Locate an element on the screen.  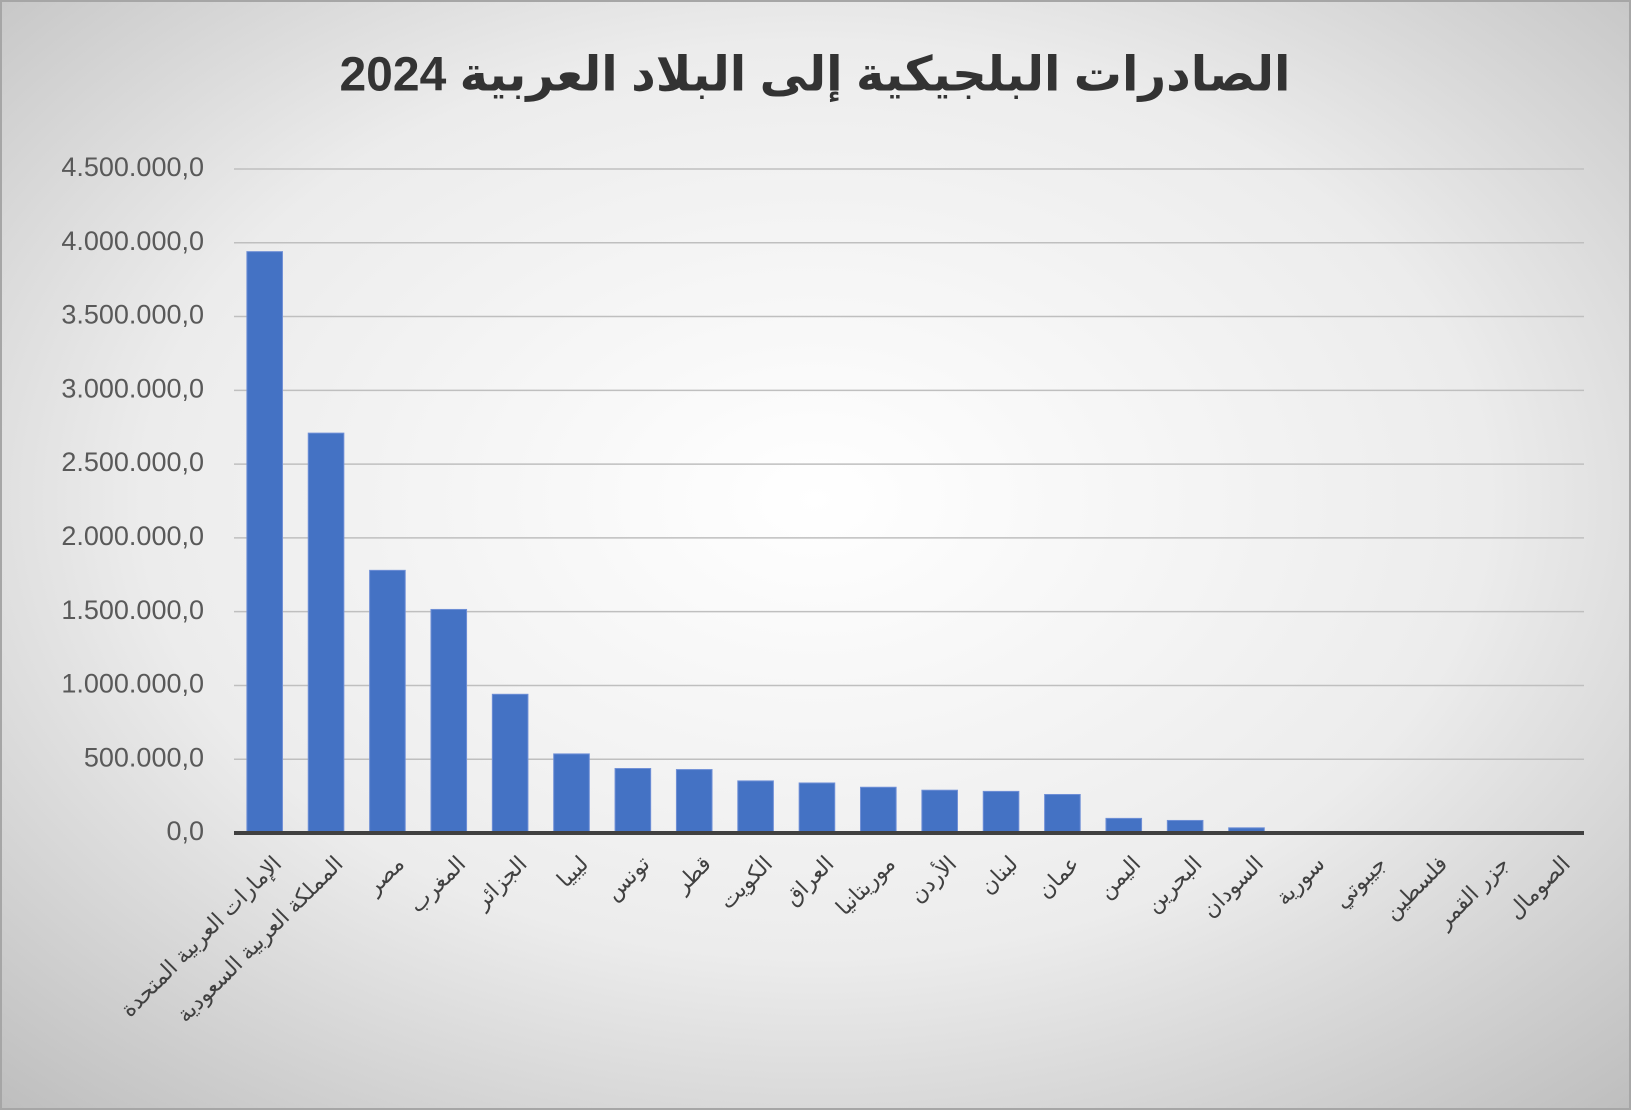
y-tick-label: 4.000.000,0 is located at coordinates (132, 241).